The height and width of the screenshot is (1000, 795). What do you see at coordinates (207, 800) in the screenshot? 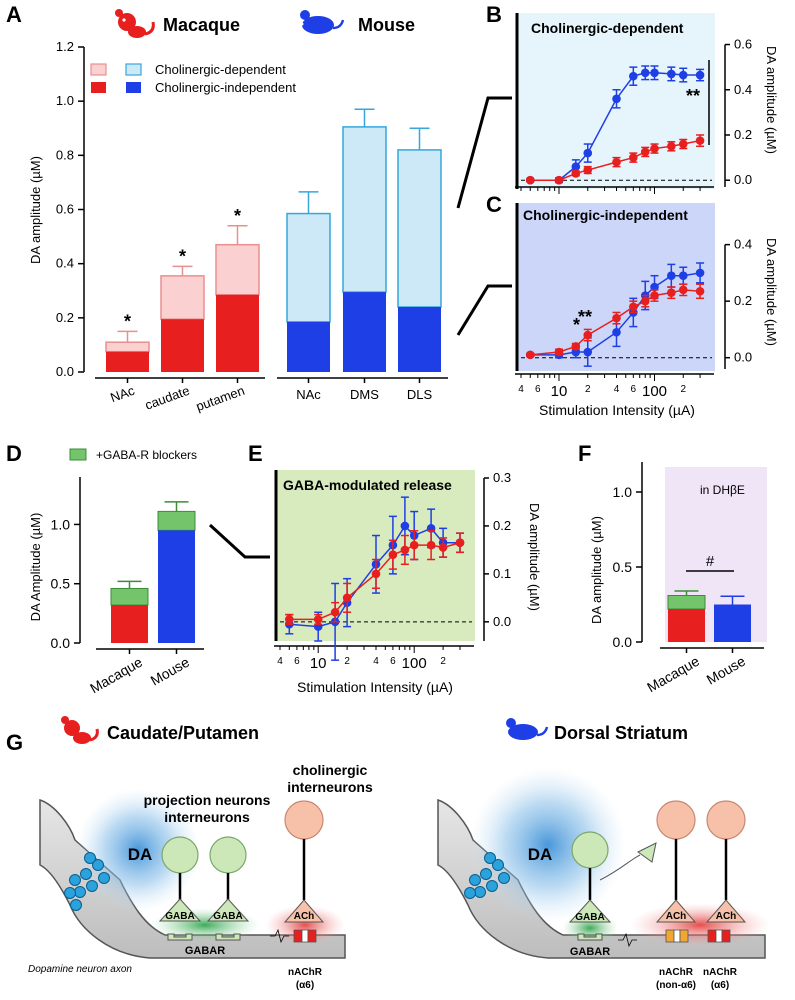
I see `projection-neurons-label: projection neurons` at bounding box center [207, 800].